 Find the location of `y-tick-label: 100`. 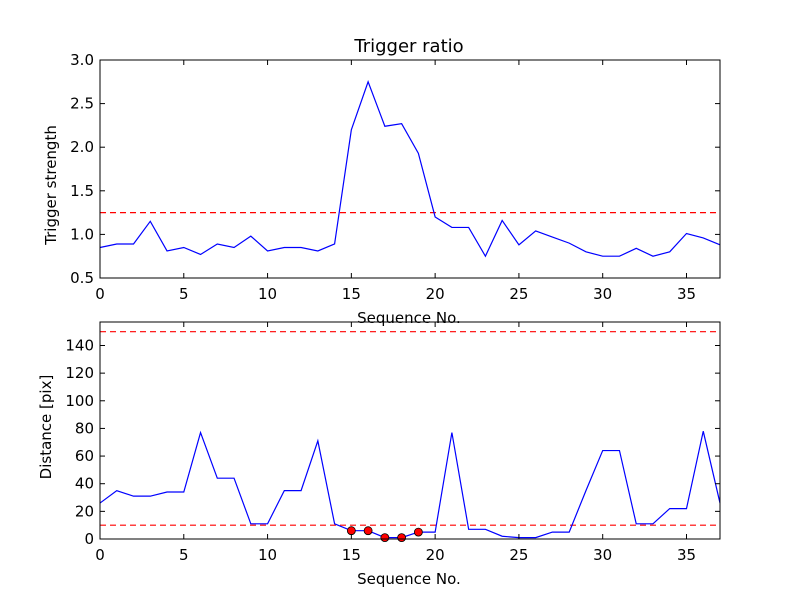

y-tick-label: 100 is located at coordinates (79, 401).